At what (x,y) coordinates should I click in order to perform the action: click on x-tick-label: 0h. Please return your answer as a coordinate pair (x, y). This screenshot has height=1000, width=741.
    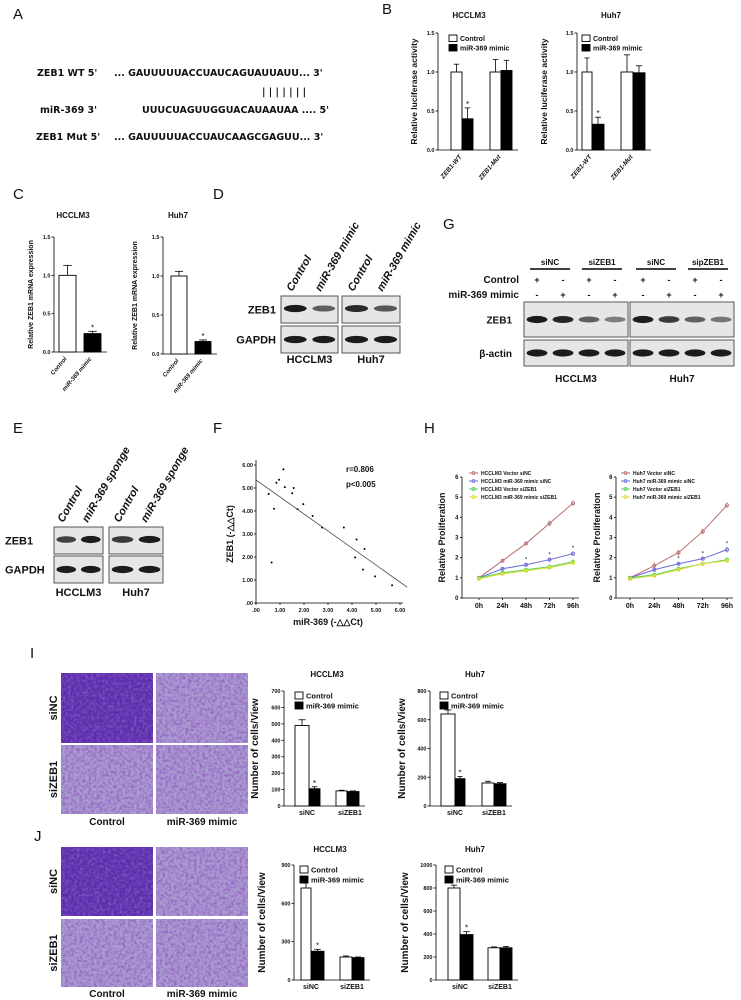
    Looking at the image, I should click on (630, 606).